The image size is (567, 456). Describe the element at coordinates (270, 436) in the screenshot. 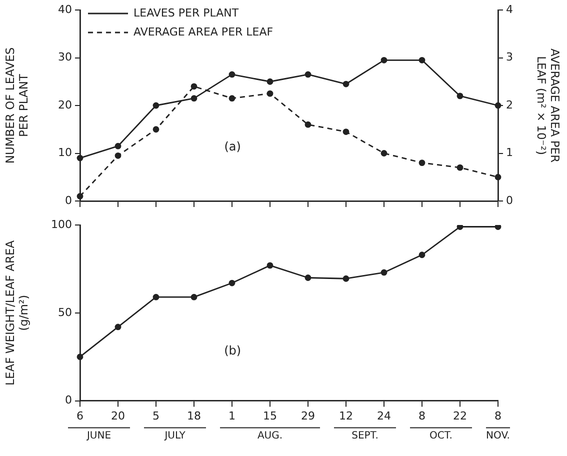

I see `text: AUG.` at that location.